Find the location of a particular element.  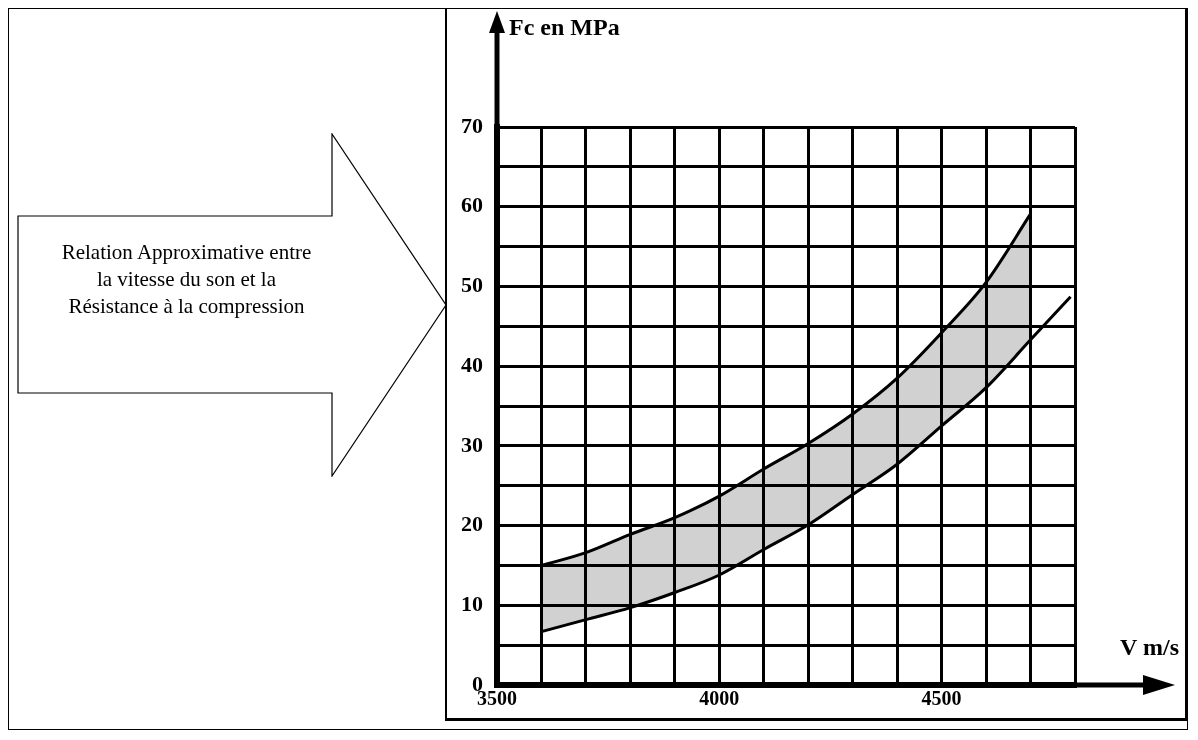

y-tick-label: 20 is located at coordinates (472, 524).